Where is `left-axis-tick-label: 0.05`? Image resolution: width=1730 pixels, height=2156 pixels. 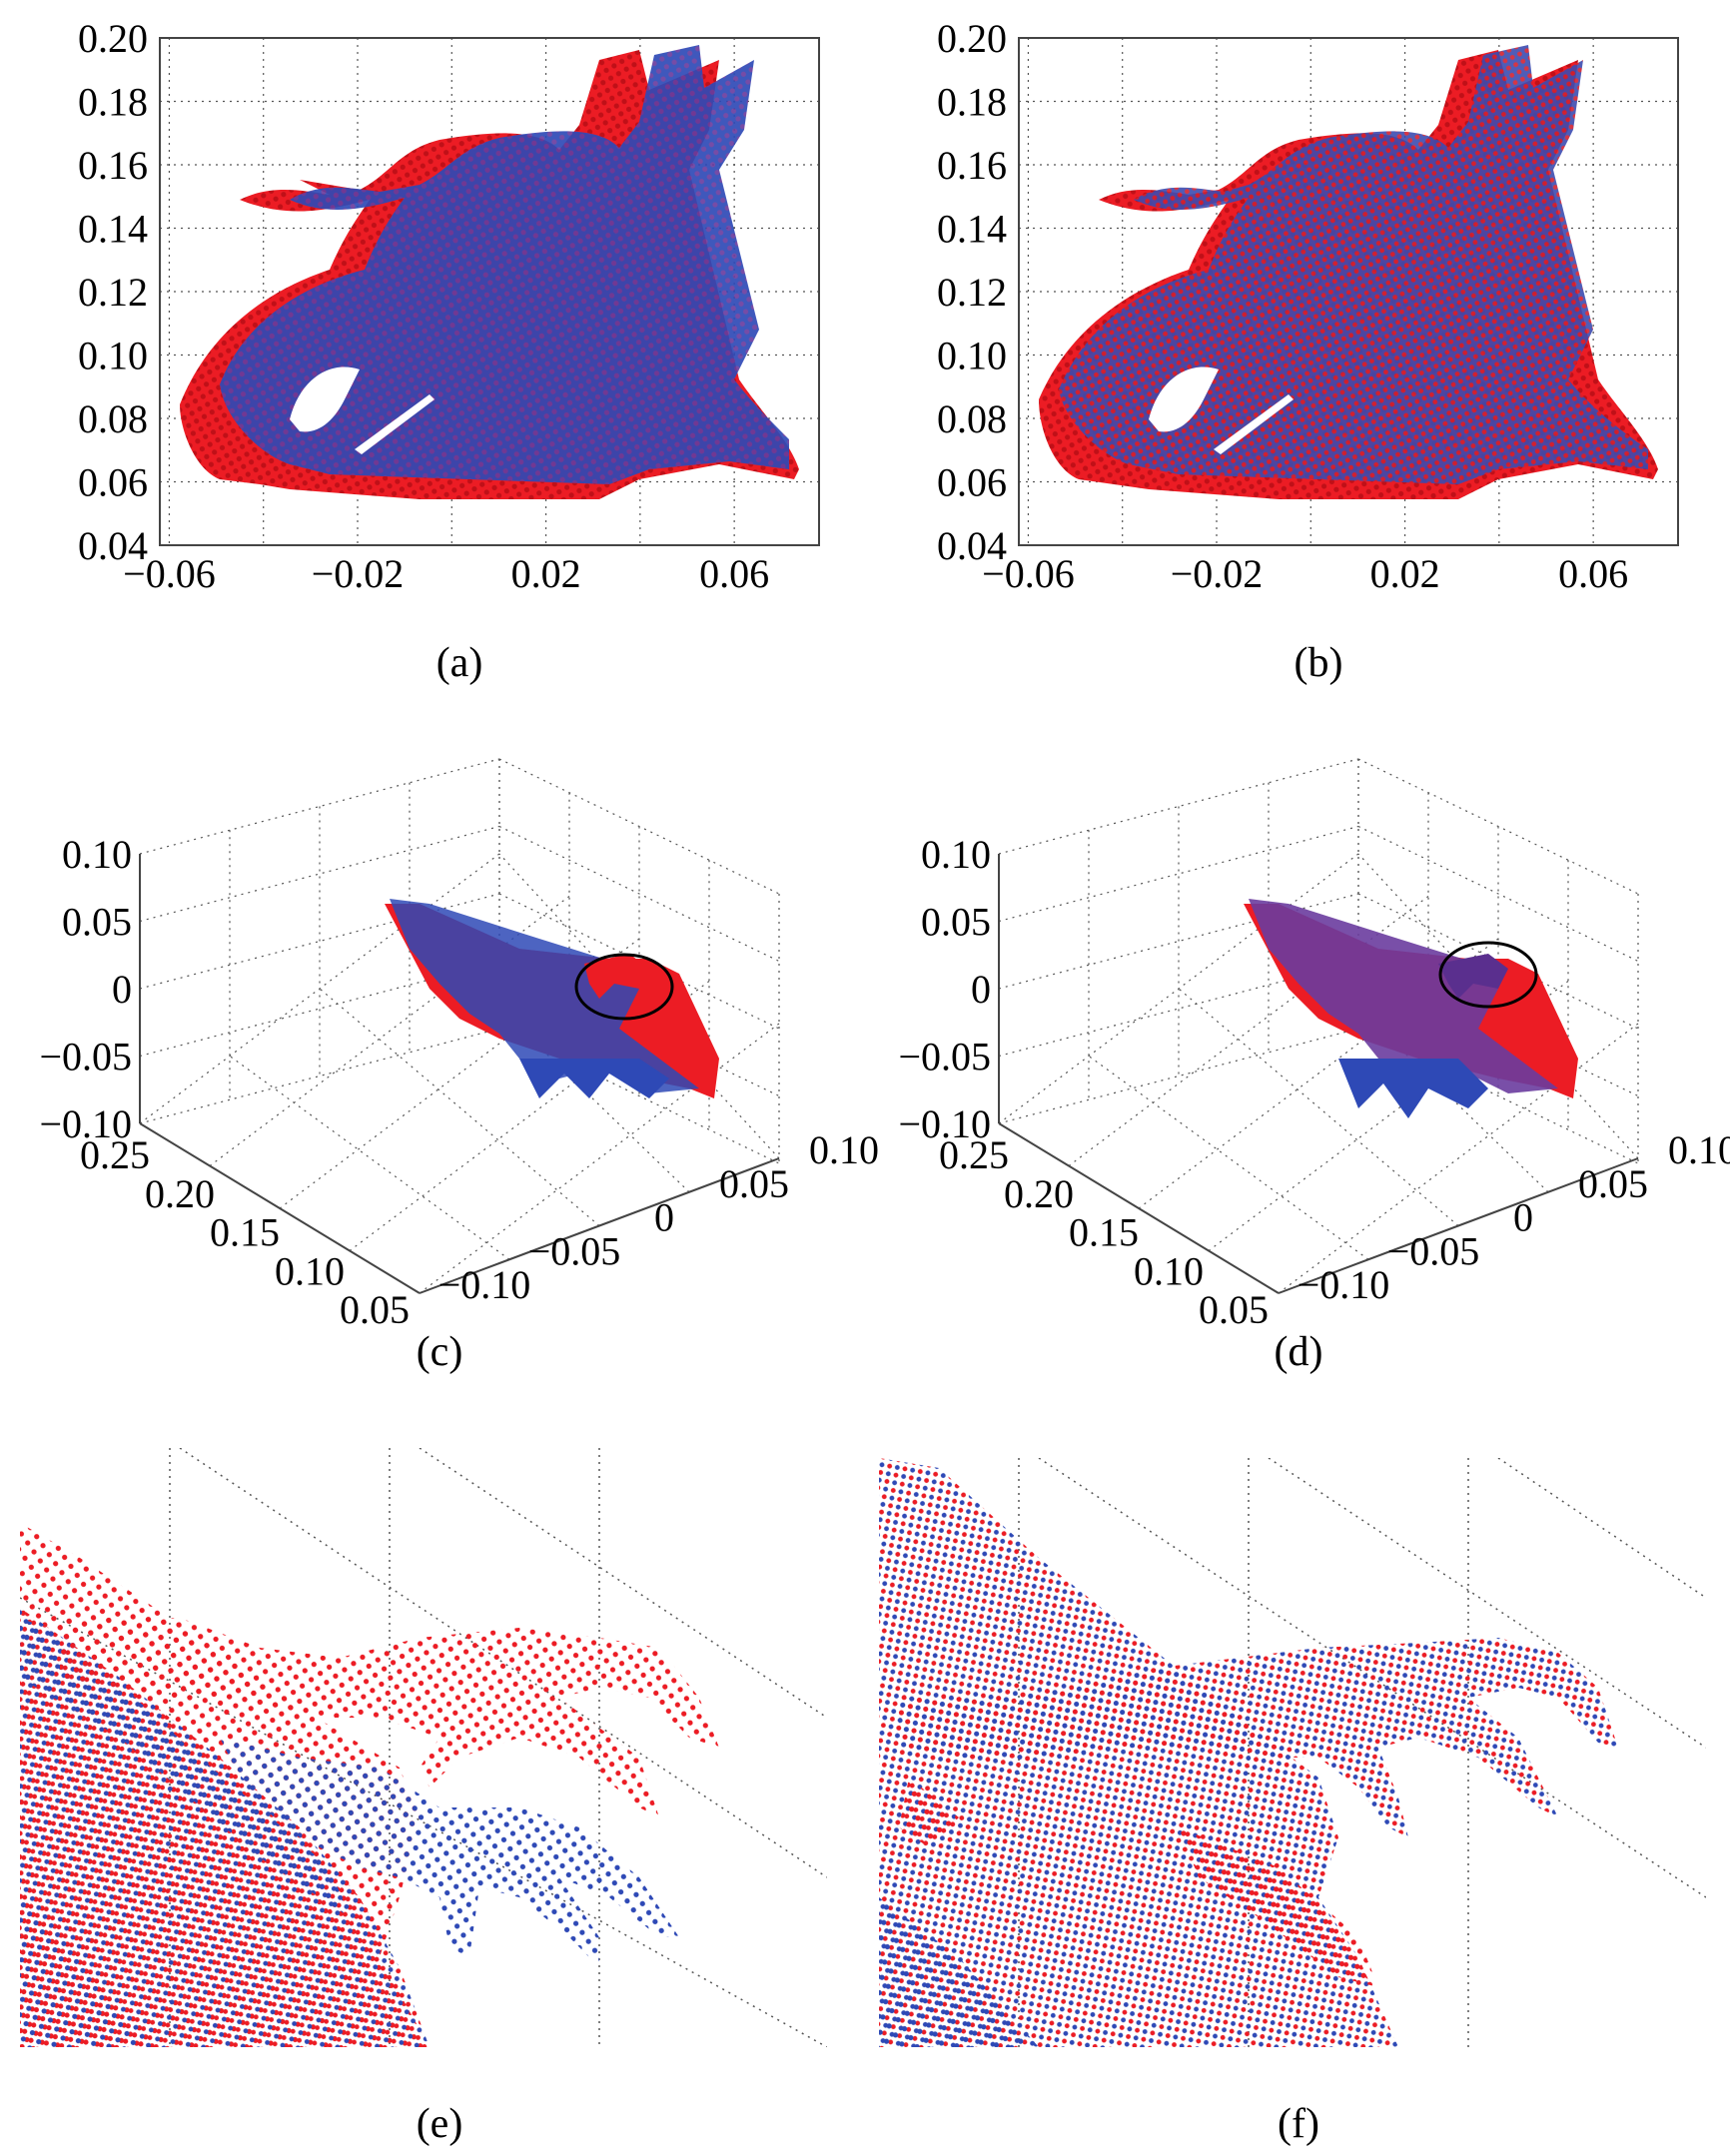
left-axis-tick-label: 0.05 is located at coordinates (1234, 1310).